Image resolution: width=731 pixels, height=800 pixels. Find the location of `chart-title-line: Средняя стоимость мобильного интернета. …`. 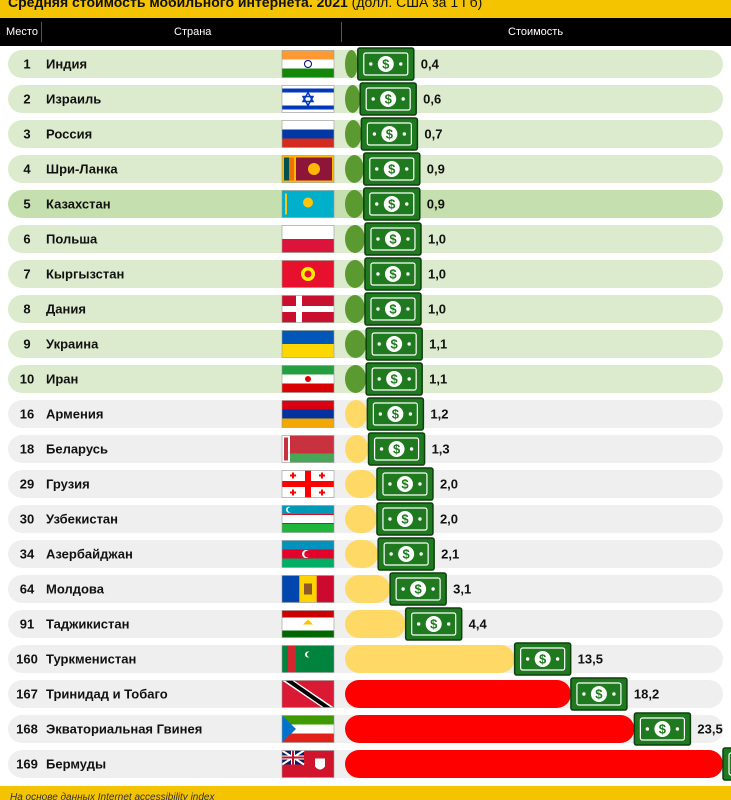

chart-title-line: Средняя стоимость мобильного интернета. … is located at coordinates (245, 5).